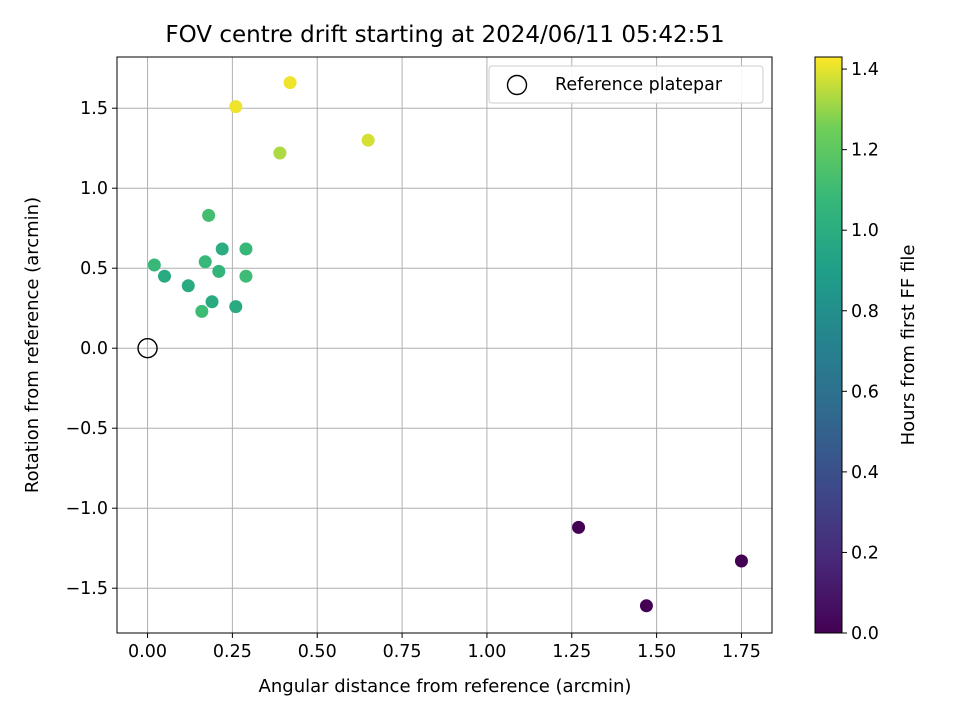 Image resolution: width=960 pixels, height=724 pixels. What do you see at coordinates (865, 634) in the screenshot?
I see `colorbar-tick-label: 0.0` at bounding box center [865, 634].